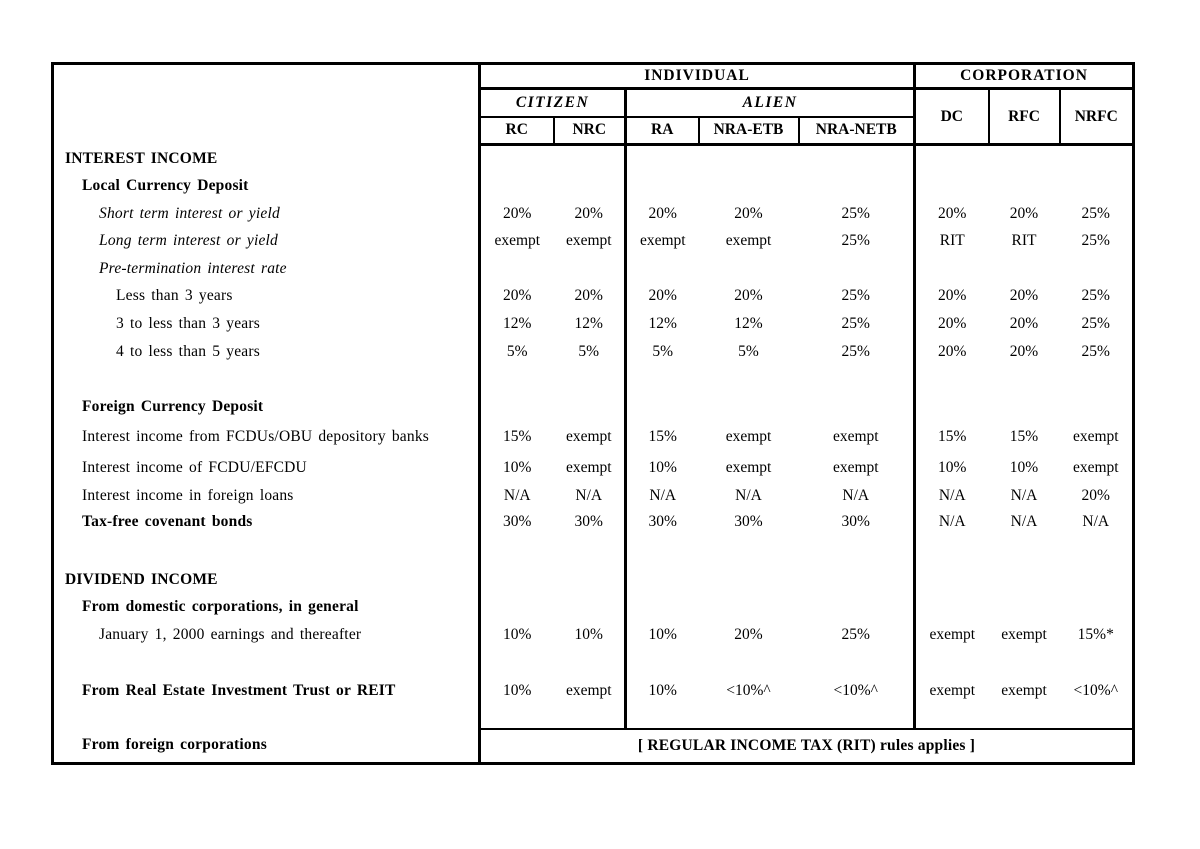  I want to click on header-row-columns: RC NRC RA NRA-ETB NRA-NETB, so click(593, 131).